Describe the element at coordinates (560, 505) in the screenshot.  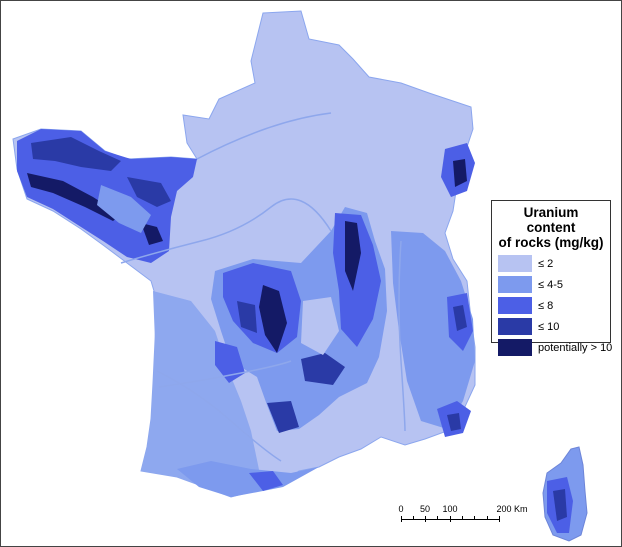
I see `corsica-dark` at that location.